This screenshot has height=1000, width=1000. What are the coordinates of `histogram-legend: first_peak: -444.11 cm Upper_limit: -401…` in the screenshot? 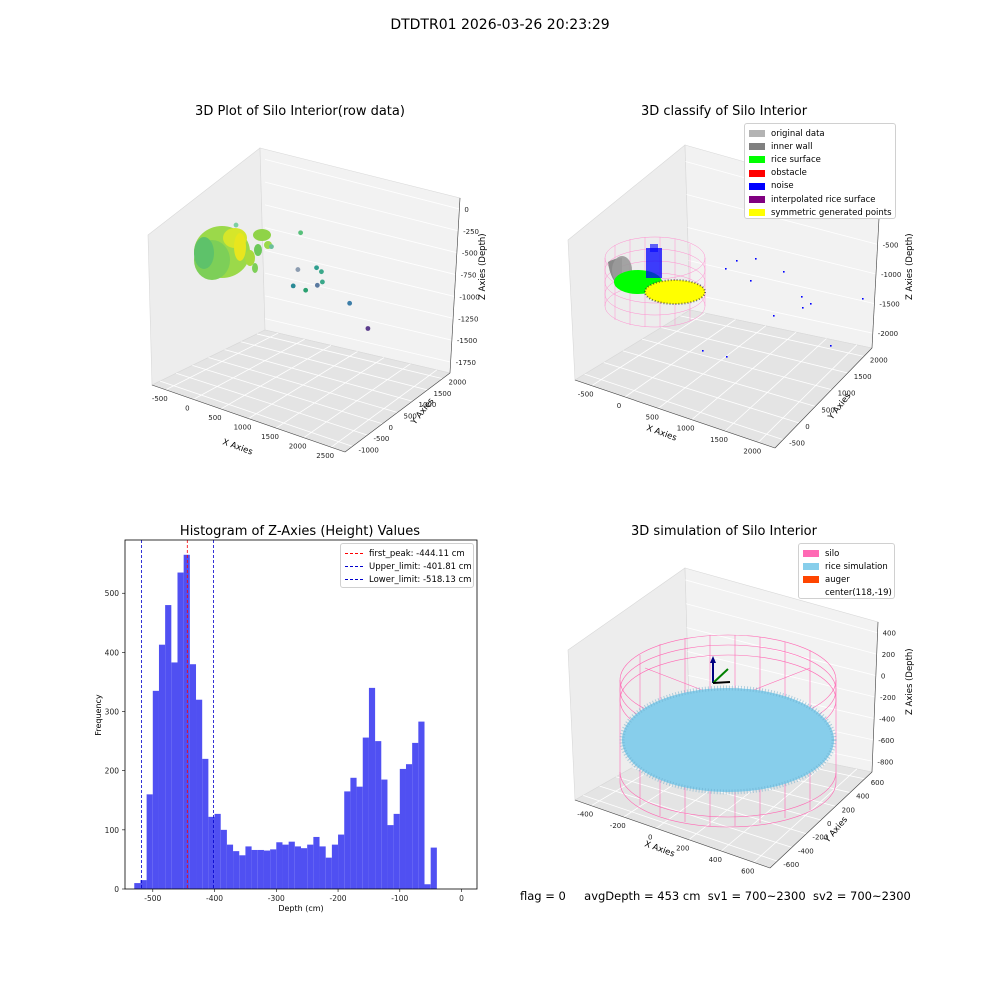 It's located at (407, 565).